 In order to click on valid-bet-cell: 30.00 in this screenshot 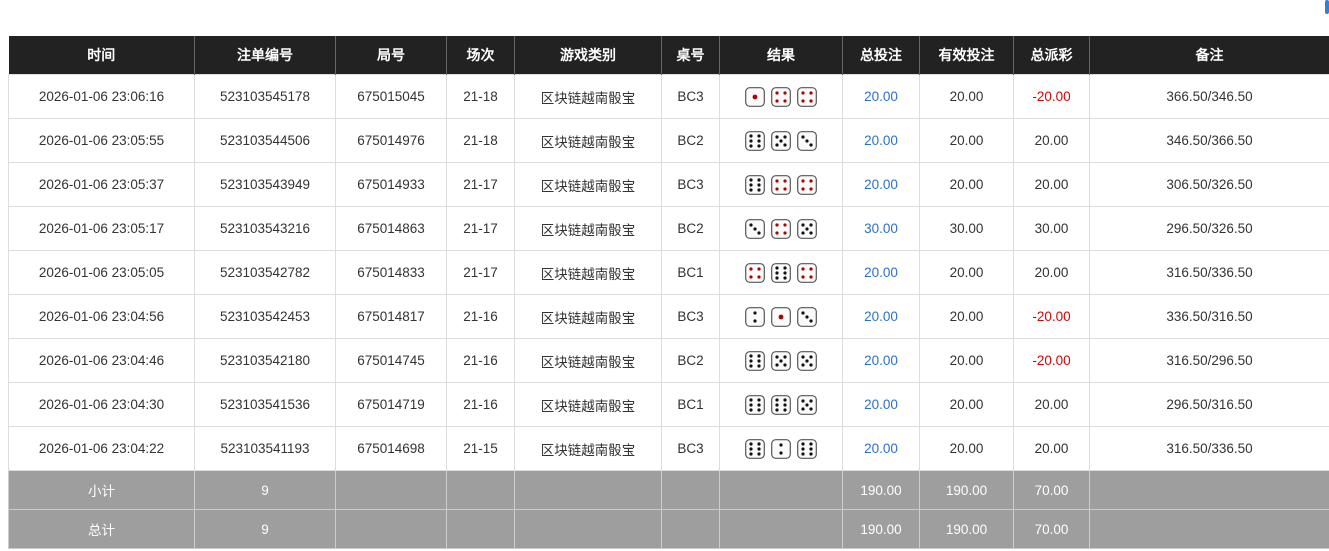, I will do `click(966, 228)`.